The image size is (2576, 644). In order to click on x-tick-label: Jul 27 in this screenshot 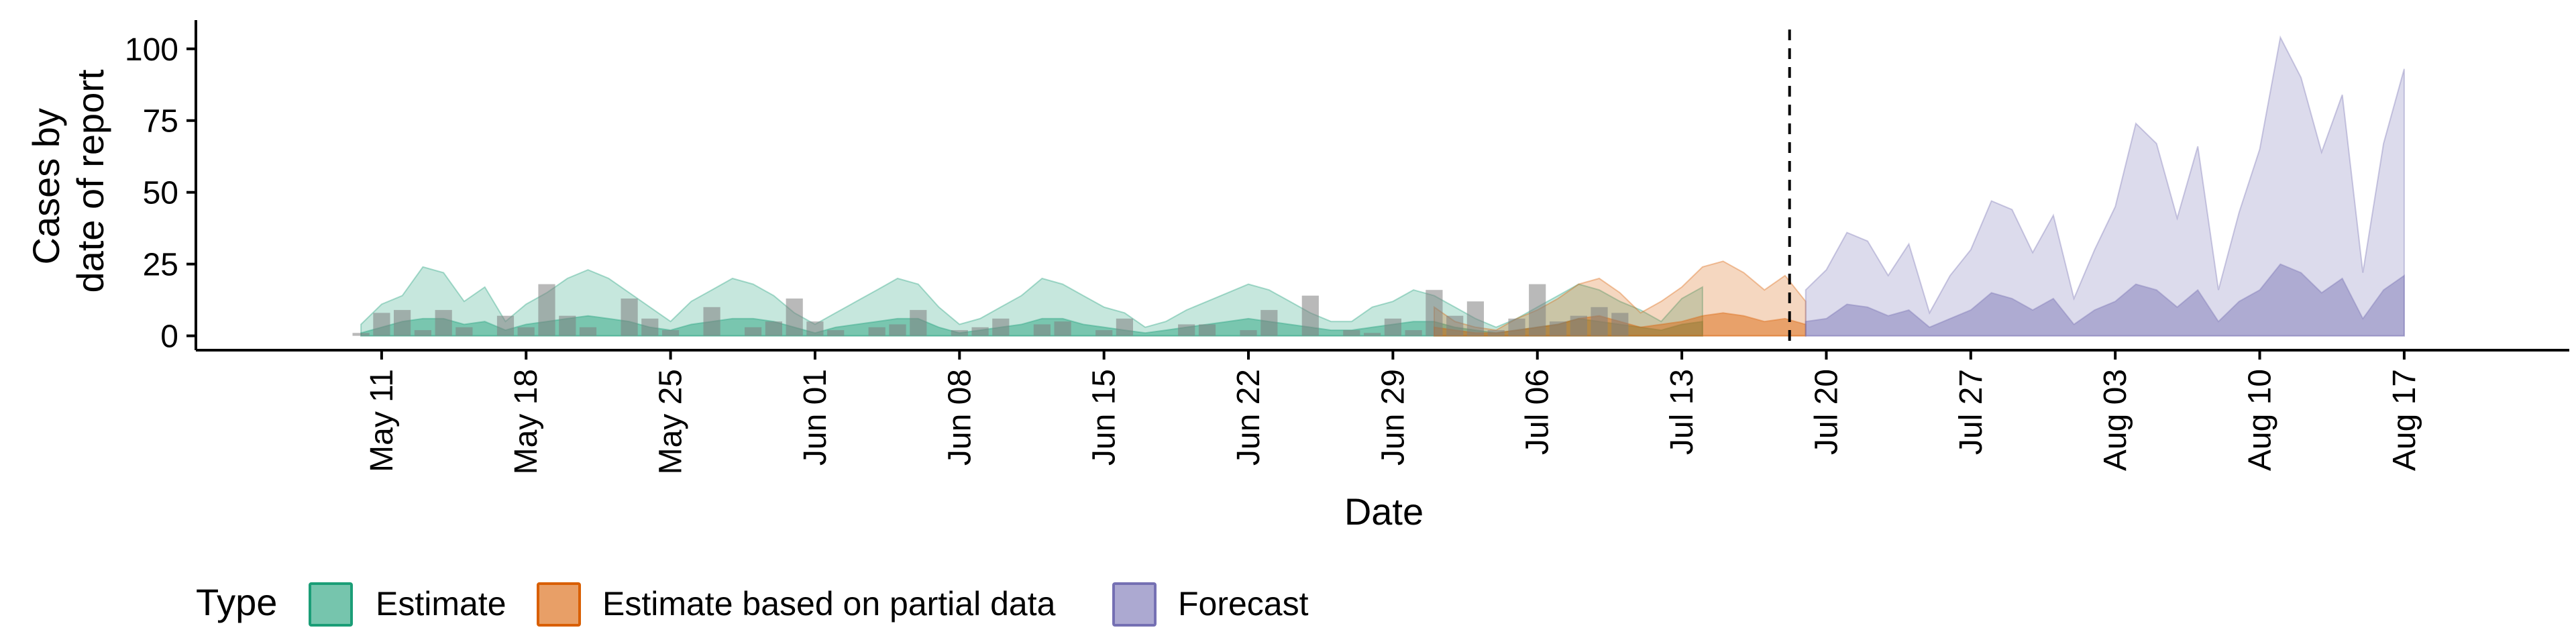, I will do `click(1971, 412)`.